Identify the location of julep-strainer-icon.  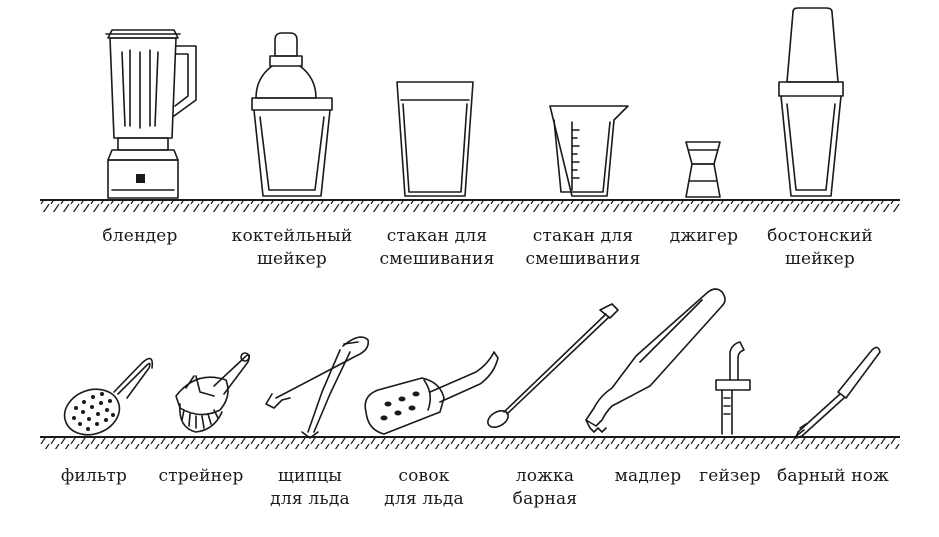
(108, 396).